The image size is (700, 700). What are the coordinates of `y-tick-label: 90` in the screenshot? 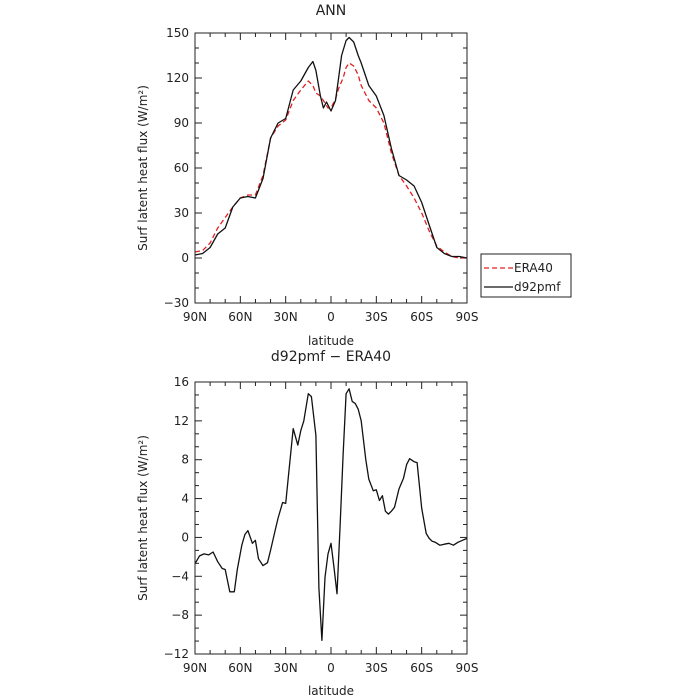 It's located at (181, 123).